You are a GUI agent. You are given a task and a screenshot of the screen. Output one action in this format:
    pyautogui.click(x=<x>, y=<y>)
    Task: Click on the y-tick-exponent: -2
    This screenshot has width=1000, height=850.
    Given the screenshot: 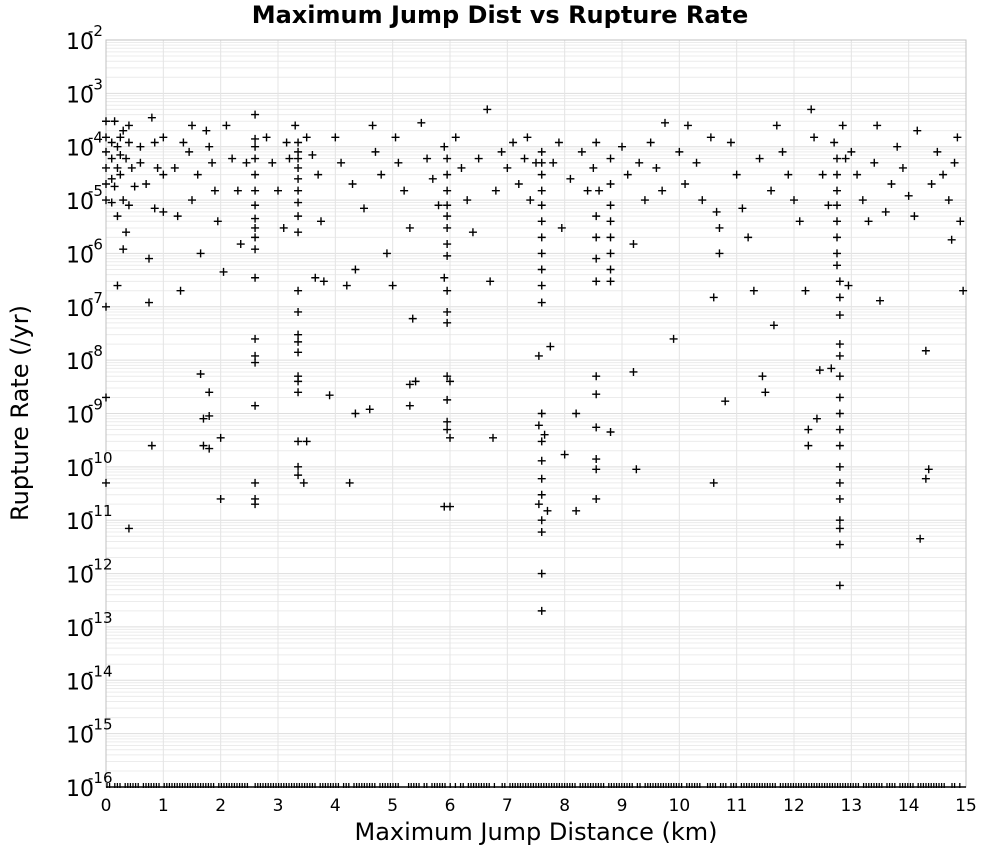 What is the action you would take?
    pyautogui.click(x=95, y=31)
    